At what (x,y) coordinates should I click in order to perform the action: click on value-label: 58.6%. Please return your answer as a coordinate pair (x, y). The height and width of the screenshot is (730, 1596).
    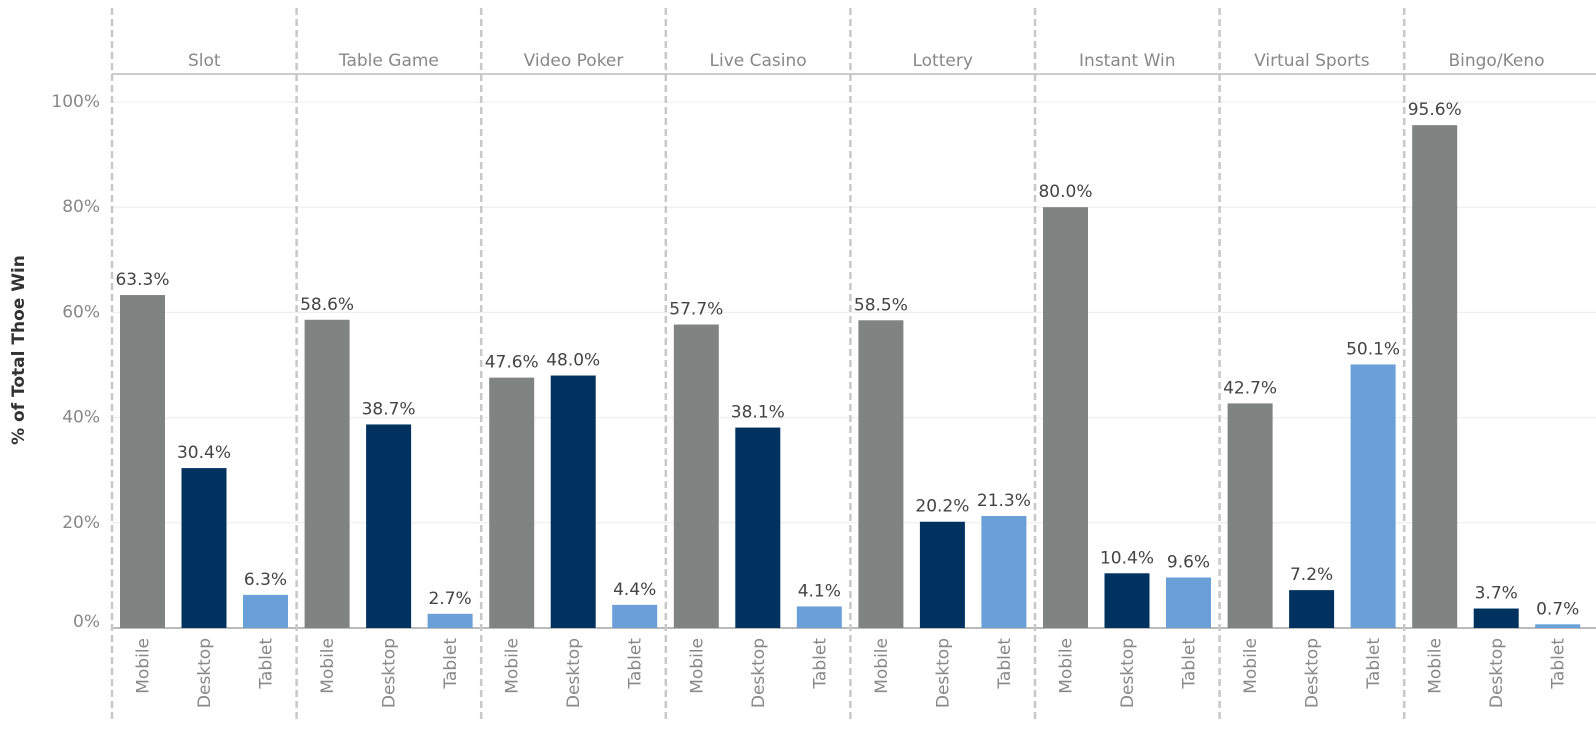
    Looking at the image, I should click on (327, 305).